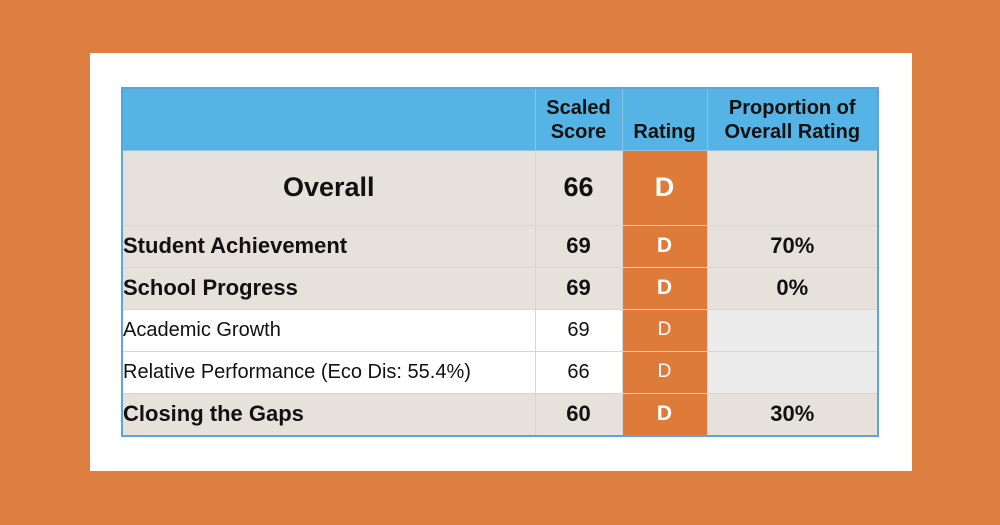 The height and width of the screenshot is (525, 1000). What do you see at coordinates (328, 187) in the screenshot?
I see `row-name: Overall` at bounding box center [328, 187].